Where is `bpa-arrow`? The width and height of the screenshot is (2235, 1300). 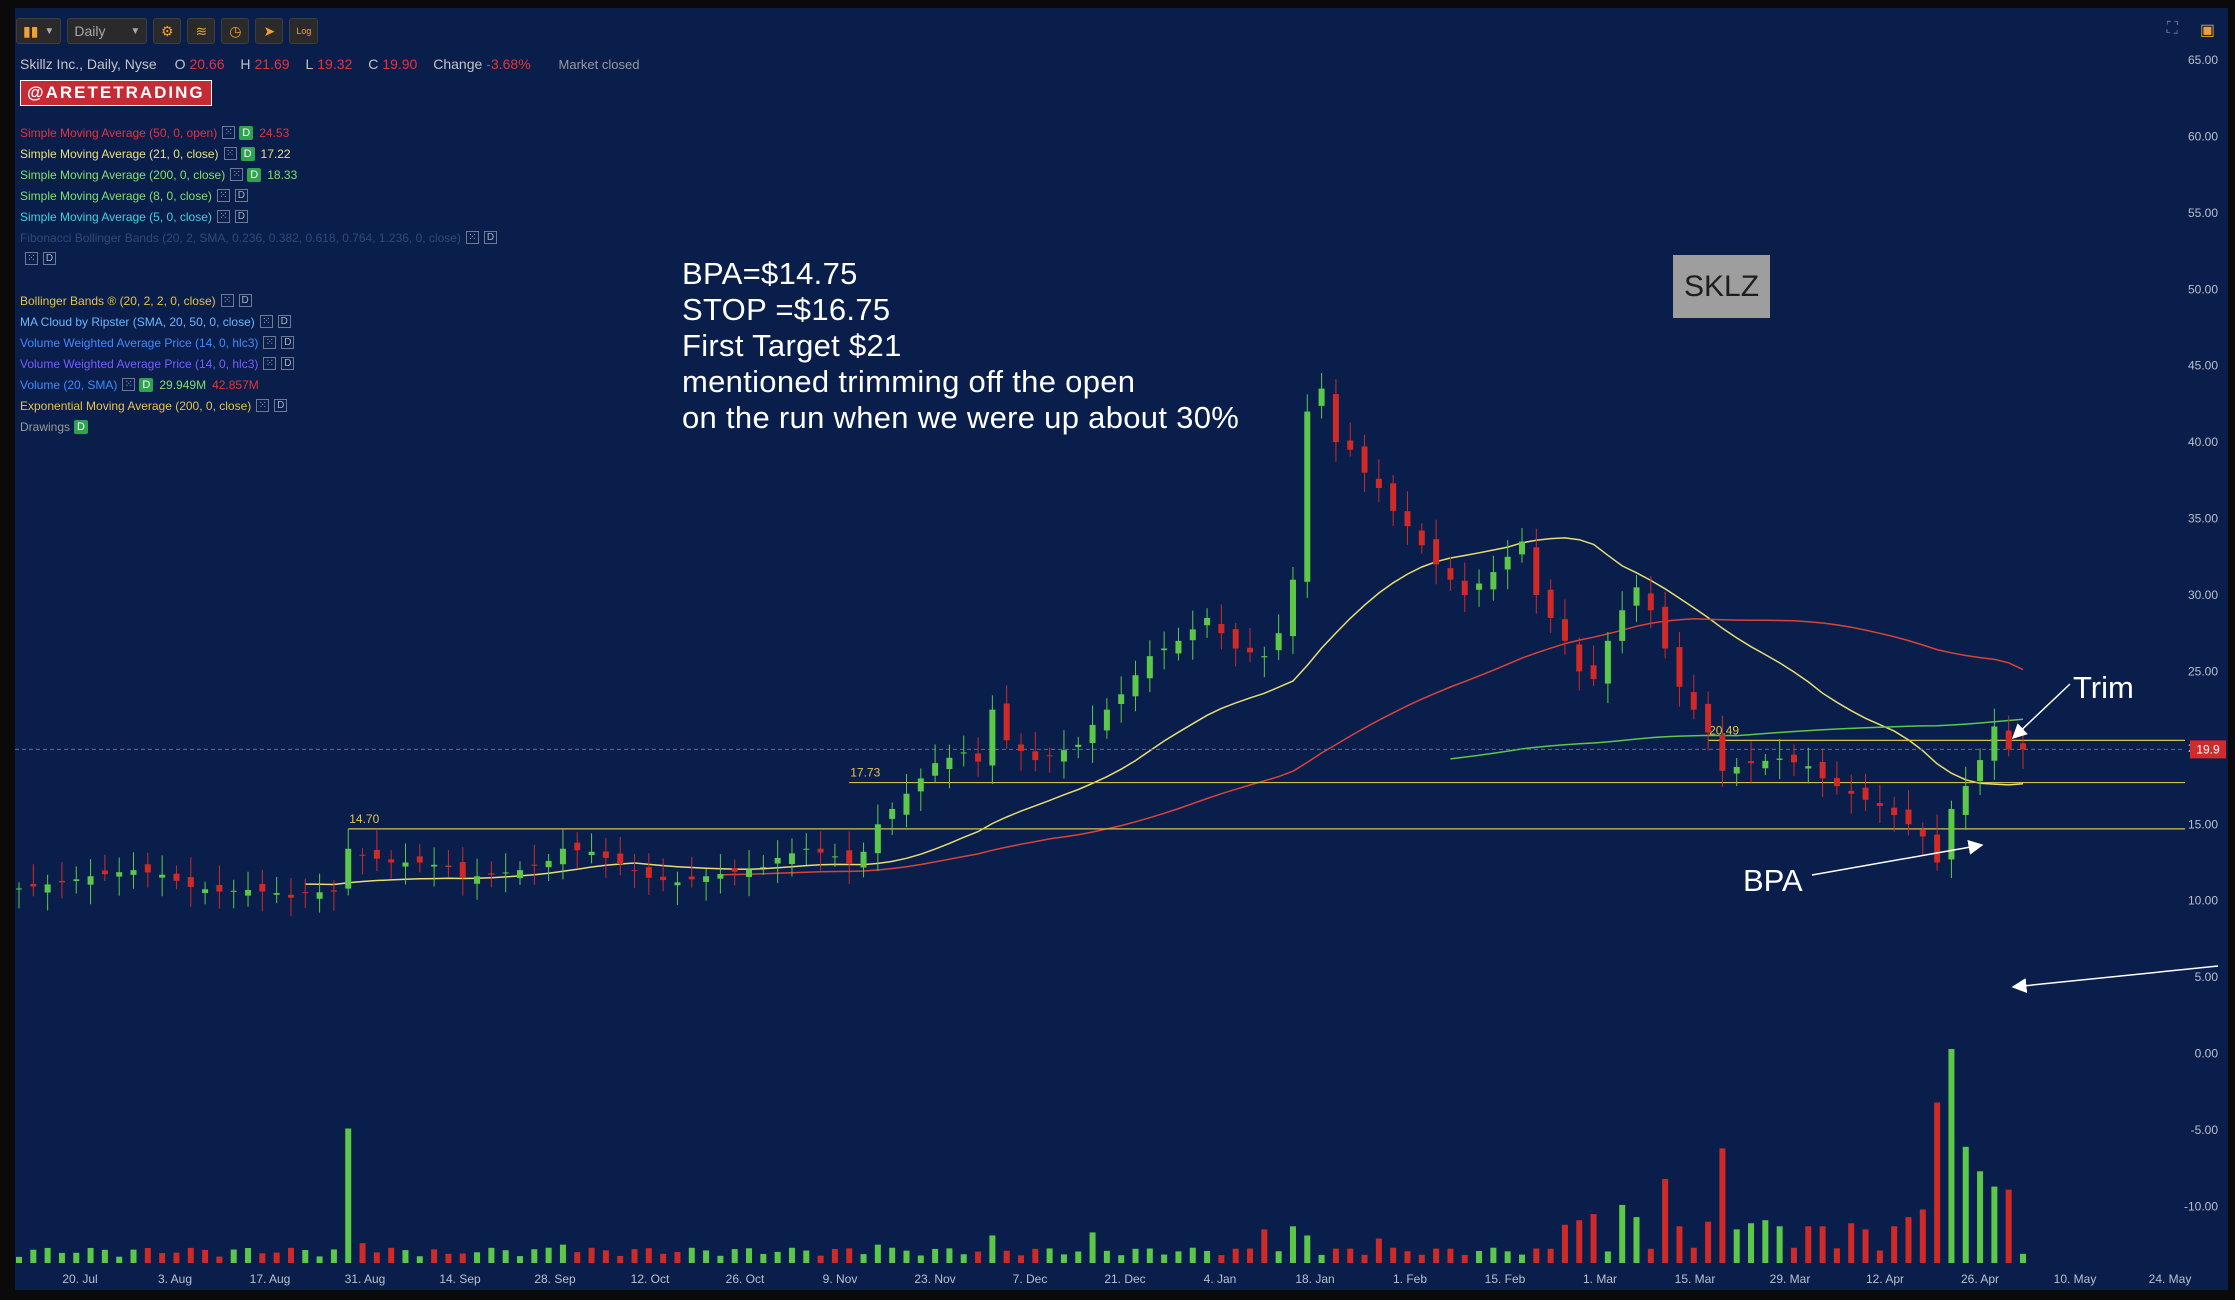
bpa-arrow is located at coordinates (1897, 857).